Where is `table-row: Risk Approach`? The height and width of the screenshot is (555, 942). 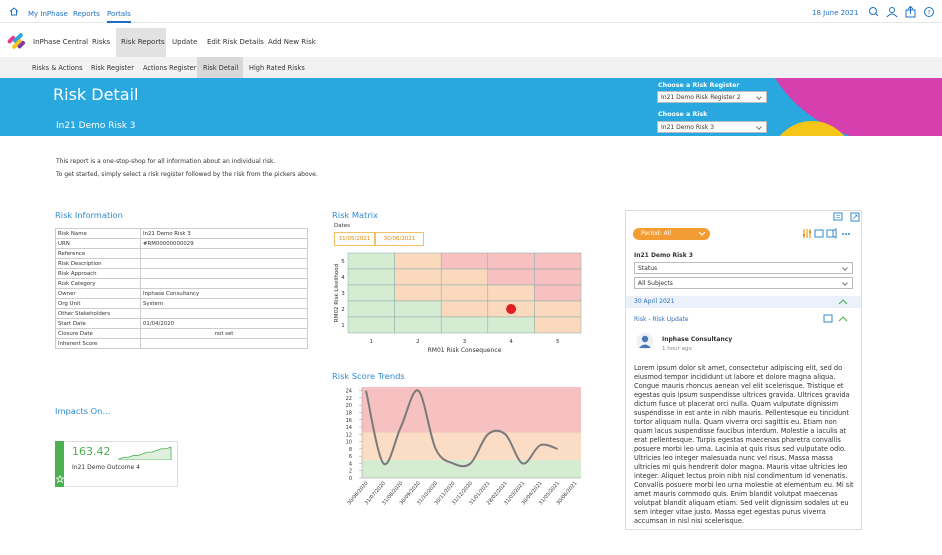
table-row: Risk Approach is located at coordinates (181, 273).